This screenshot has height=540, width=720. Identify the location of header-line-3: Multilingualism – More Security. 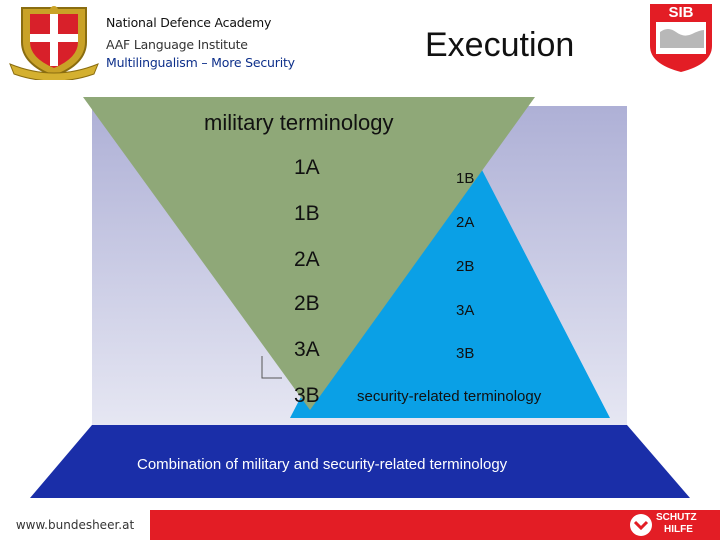
(200, 62).